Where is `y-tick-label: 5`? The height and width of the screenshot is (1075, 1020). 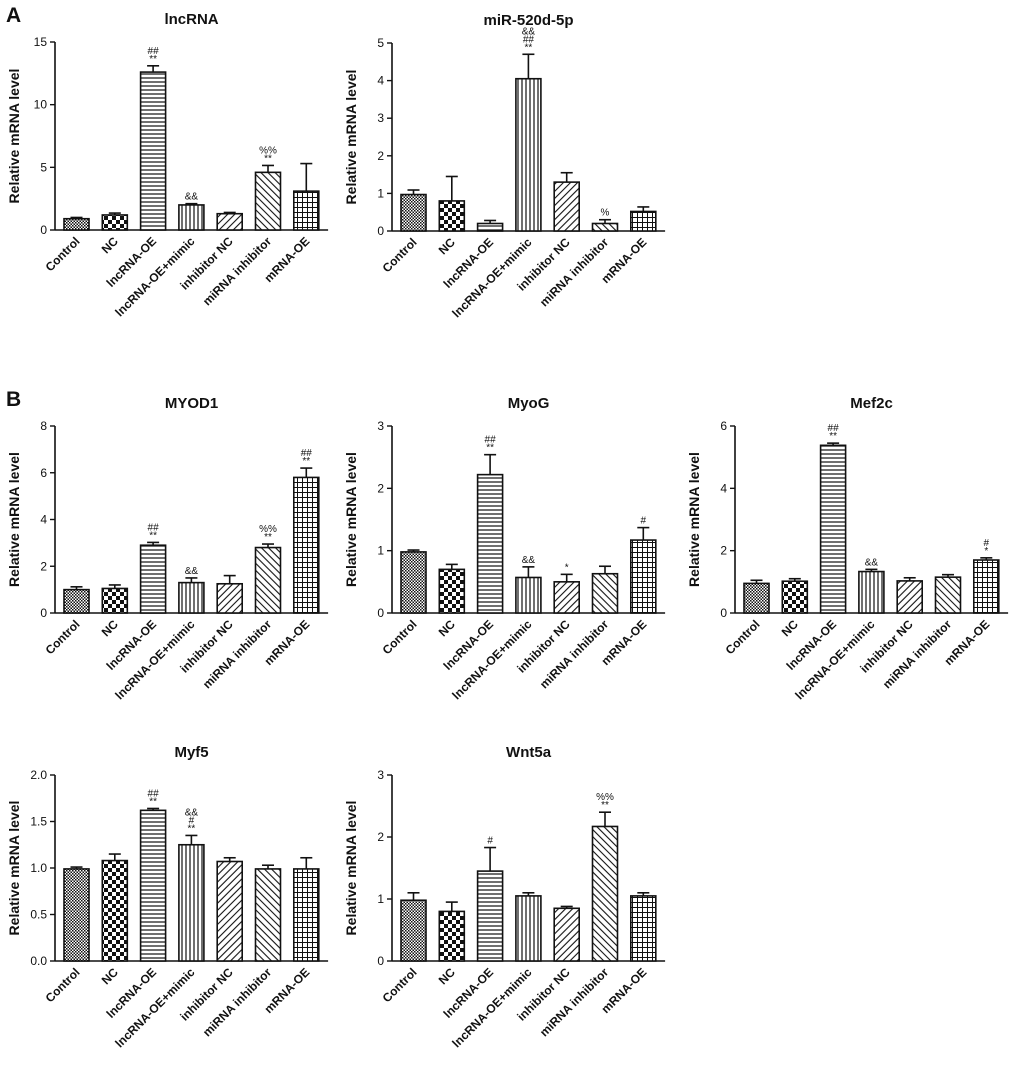 y-tick-label: 5 is located at coordinates (43, 167).